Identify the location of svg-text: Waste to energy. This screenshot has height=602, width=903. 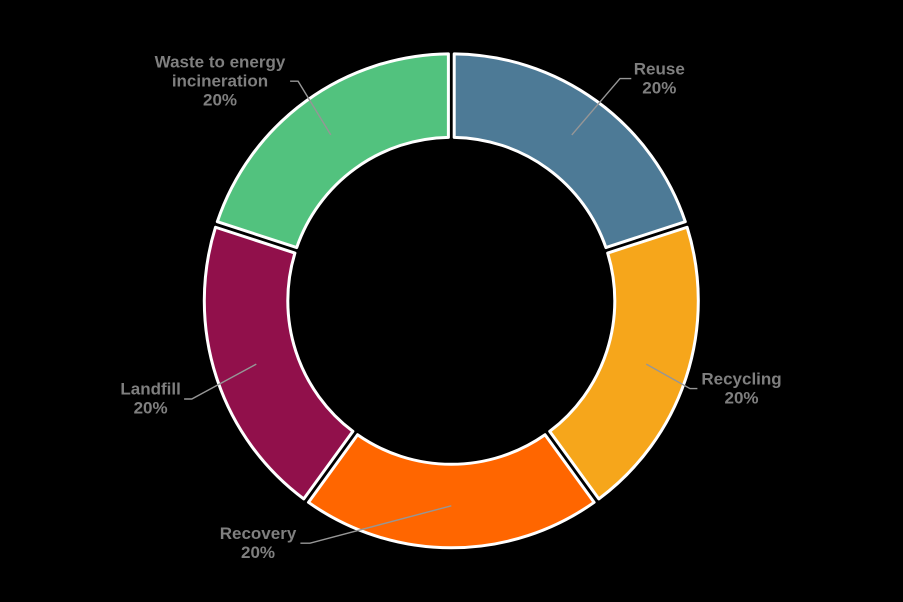
(220, 61).